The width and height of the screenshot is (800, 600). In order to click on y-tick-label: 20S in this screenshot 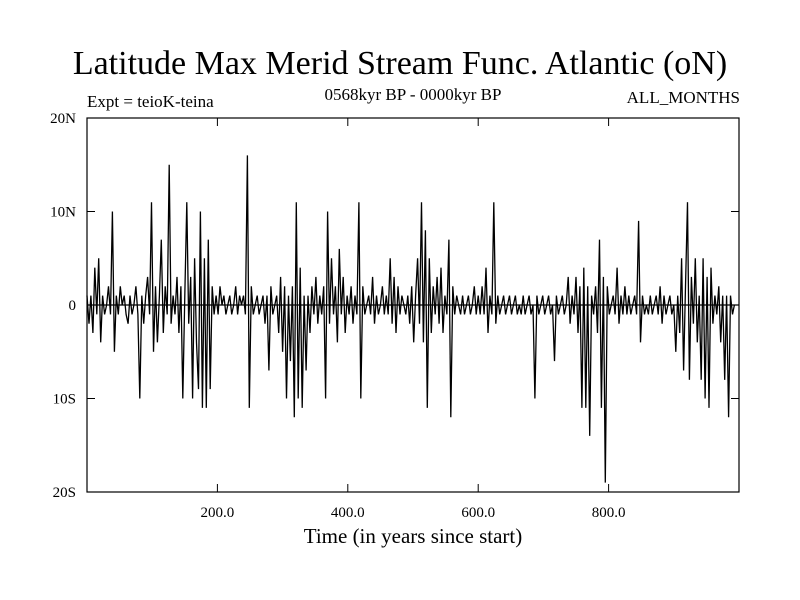, I will do `click(64, 493)`.